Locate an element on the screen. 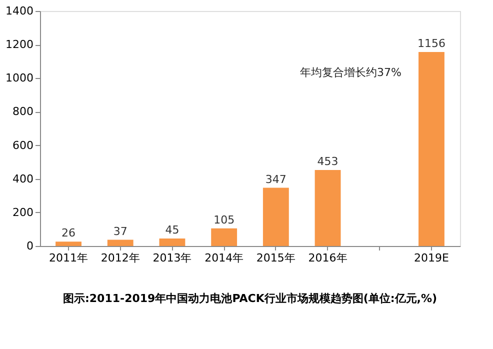  data-label: 105 is located at coordinates (224, 219).